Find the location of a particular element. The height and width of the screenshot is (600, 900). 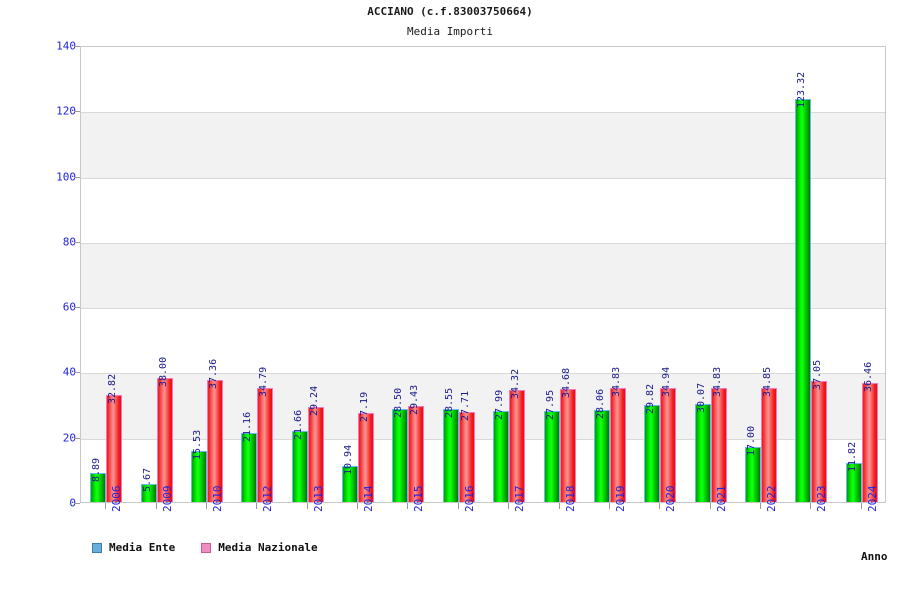

bar-value-label: 17.00 is located at coordinates (752, 440).